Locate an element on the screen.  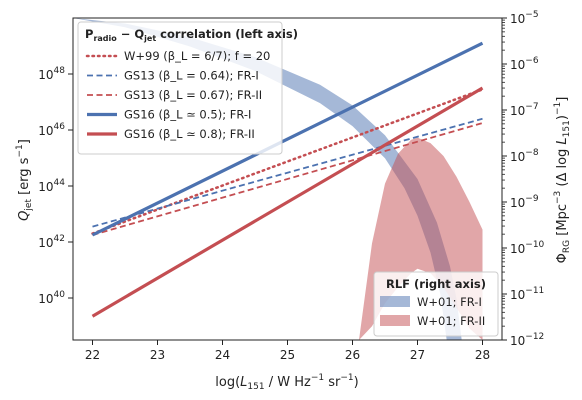
left-axis-ticks: 1040 1042 1044 1046 1048 is located at coordinates (55, 186).